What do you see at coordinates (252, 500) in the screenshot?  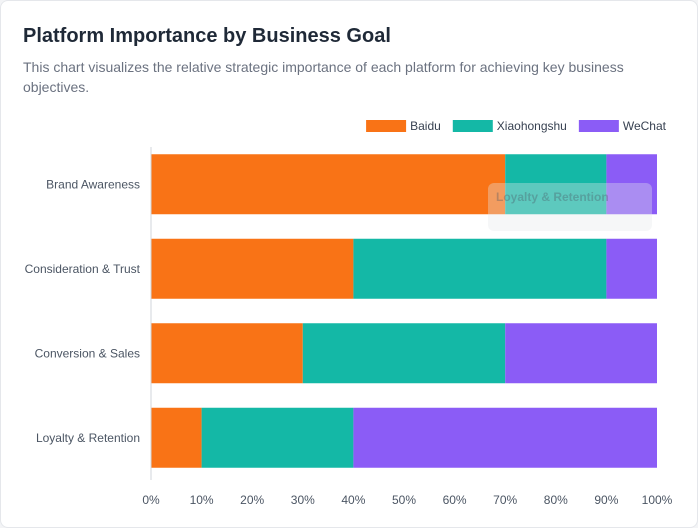 I see `x-tick-label: 20%` at bounding box center [252, 500].